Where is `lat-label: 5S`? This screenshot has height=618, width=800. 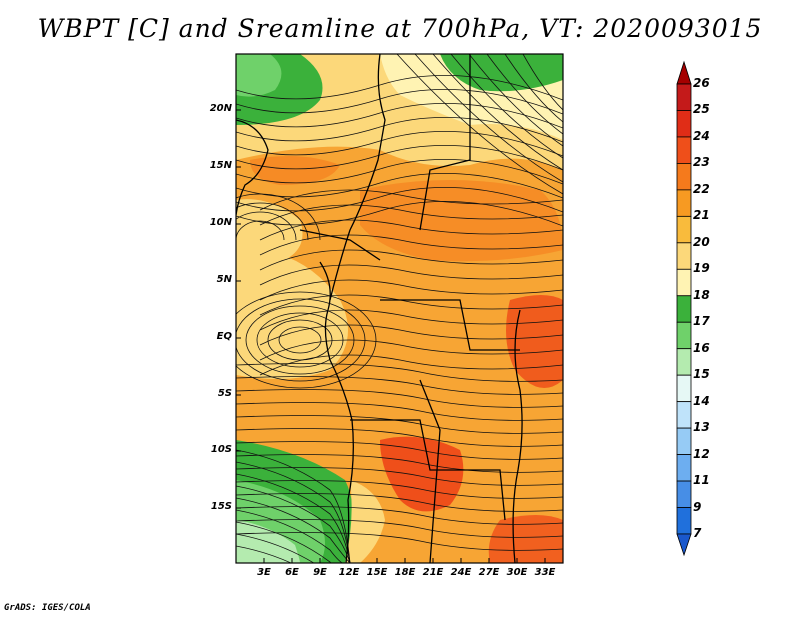 lat-label: 5S is located at coordinates (224, 393).